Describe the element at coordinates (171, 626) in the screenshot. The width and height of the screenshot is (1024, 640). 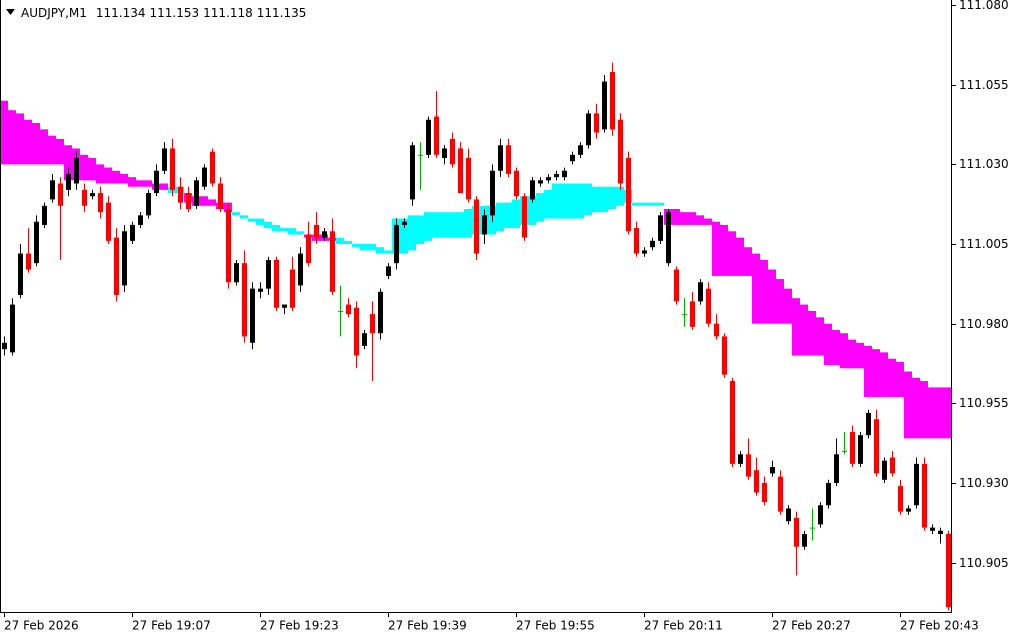
I see `x-tick-label: 27 Feb 19:07` at that location.